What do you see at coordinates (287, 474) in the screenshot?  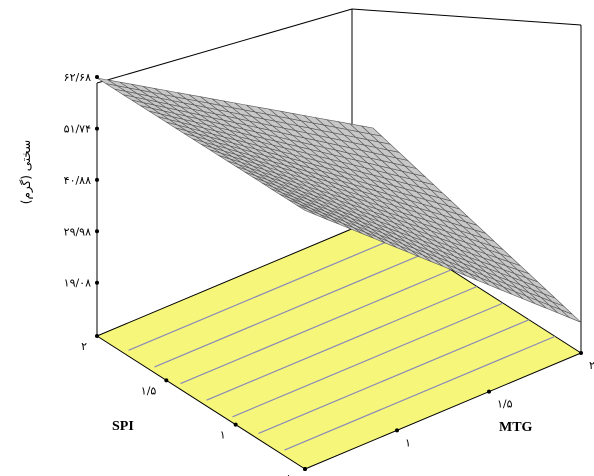 I see `x-tick-label: ۰/۵` at bounding box center [287, 474].